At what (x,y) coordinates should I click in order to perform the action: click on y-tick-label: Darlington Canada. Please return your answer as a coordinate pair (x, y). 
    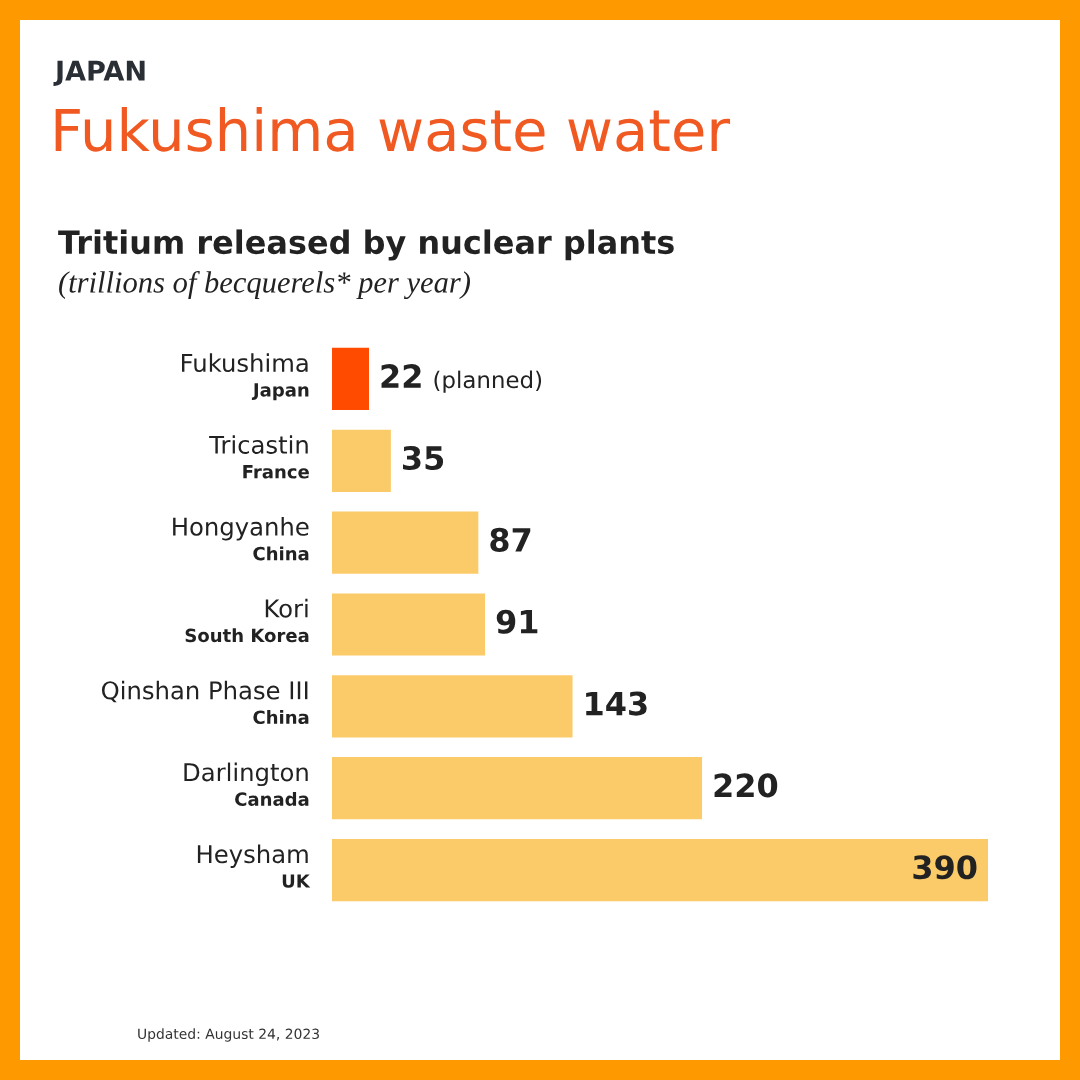
    Looking at the image, I should click on (246, 784).